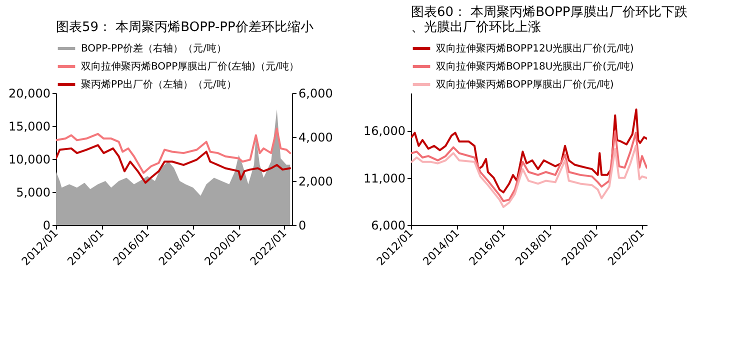  What do you see at coordinates (46, 225) in the screenshot?
I see `y-tick-label: 0` at bounding box center [46, 225].